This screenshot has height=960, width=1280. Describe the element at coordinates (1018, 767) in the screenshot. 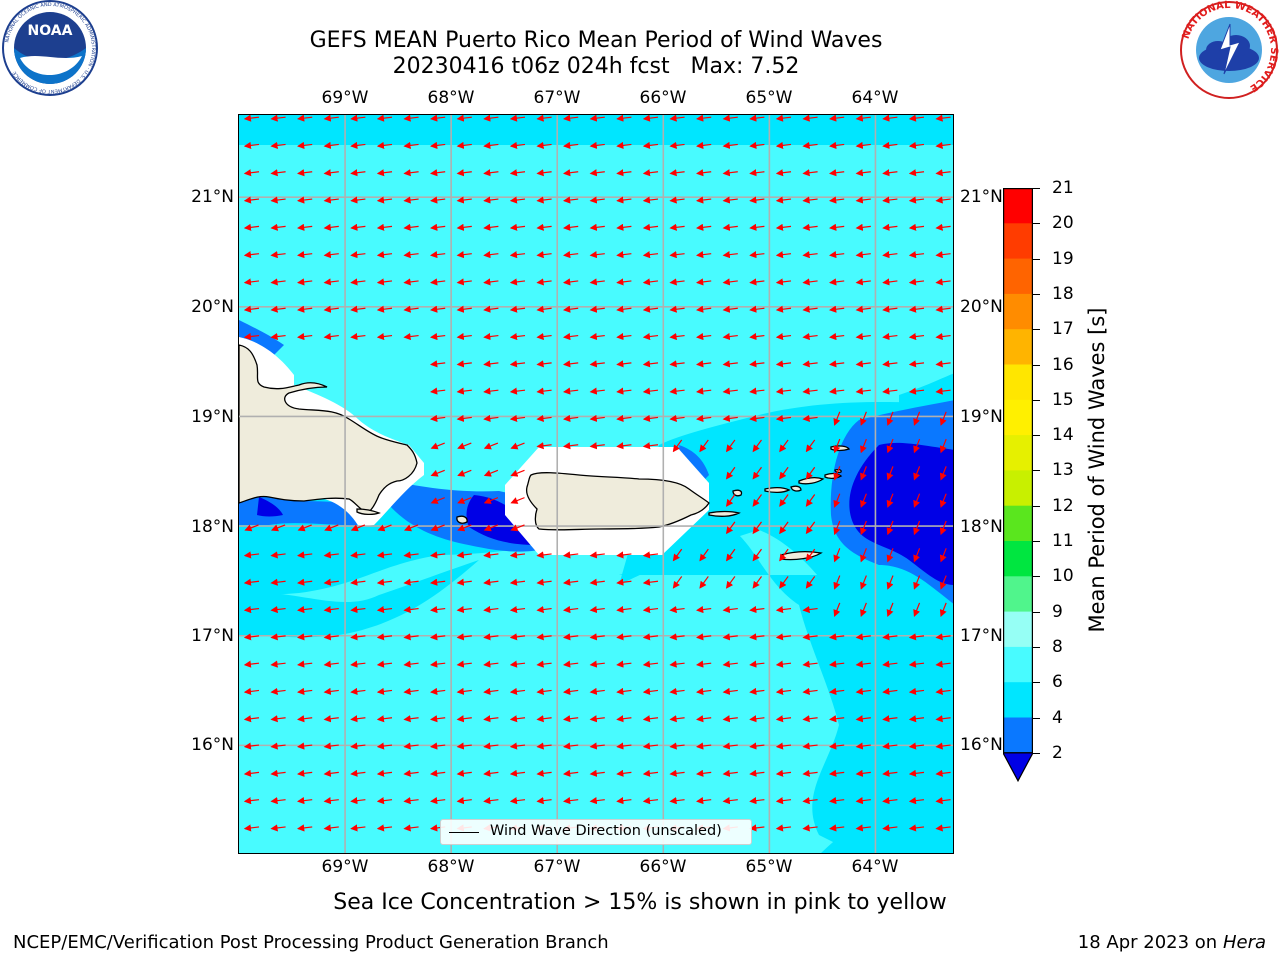

I see `colorbar-under-triangle` at that location.